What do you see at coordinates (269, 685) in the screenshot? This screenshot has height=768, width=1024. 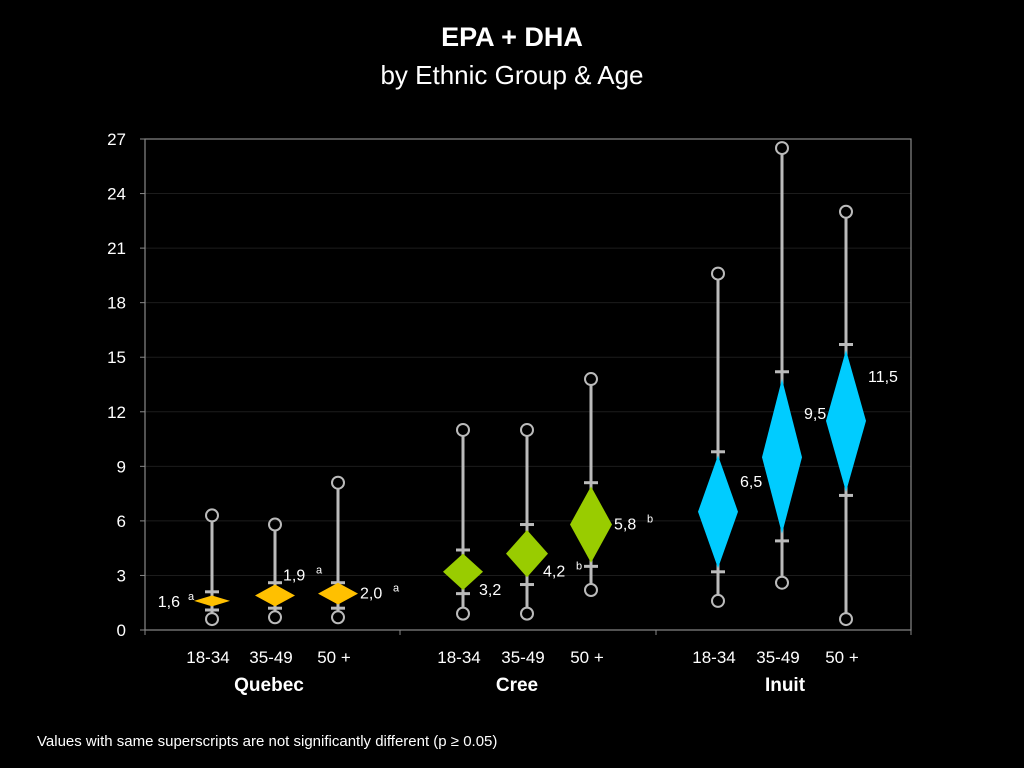 I see `group-label: Quebec` at bounding box center [269, 685].